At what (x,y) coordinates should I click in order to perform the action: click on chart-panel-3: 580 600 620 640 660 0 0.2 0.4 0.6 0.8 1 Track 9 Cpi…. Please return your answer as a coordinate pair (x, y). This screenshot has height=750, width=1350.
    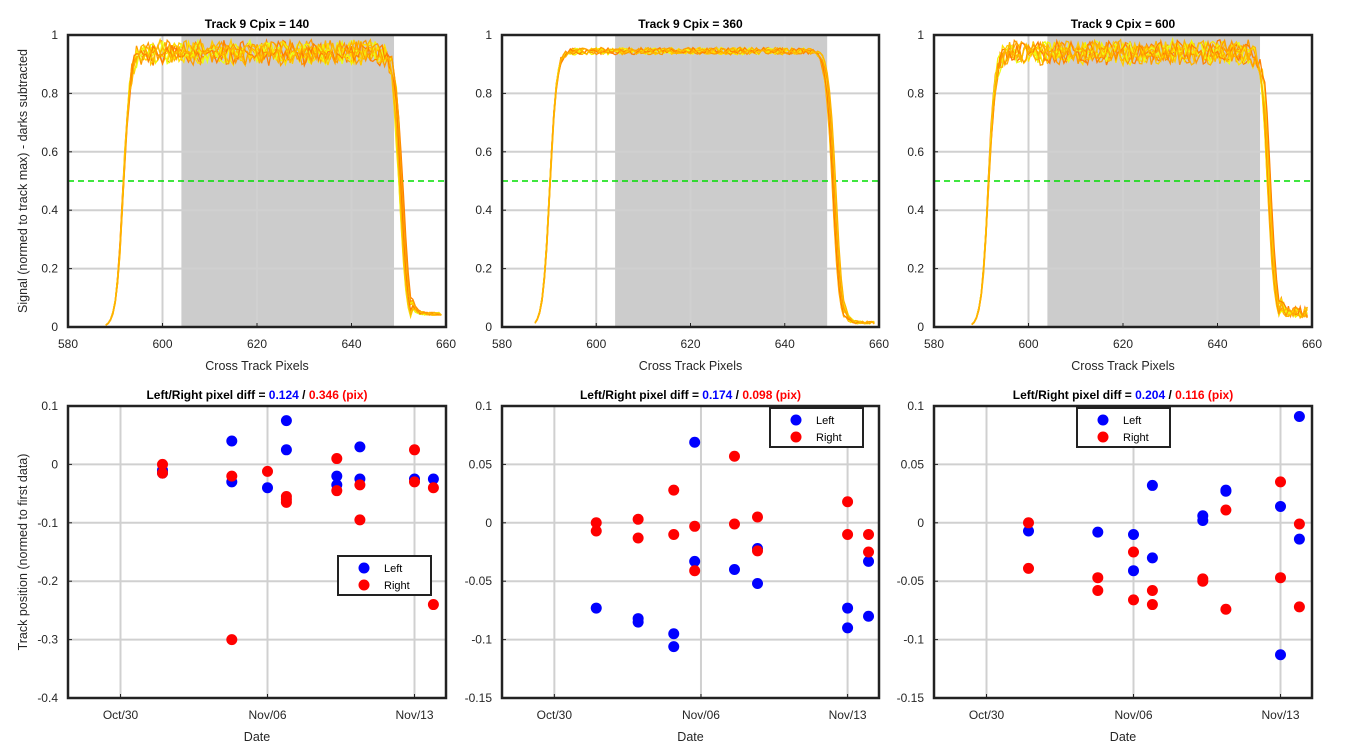
    Looking at the image, I should click on (1114, 195).